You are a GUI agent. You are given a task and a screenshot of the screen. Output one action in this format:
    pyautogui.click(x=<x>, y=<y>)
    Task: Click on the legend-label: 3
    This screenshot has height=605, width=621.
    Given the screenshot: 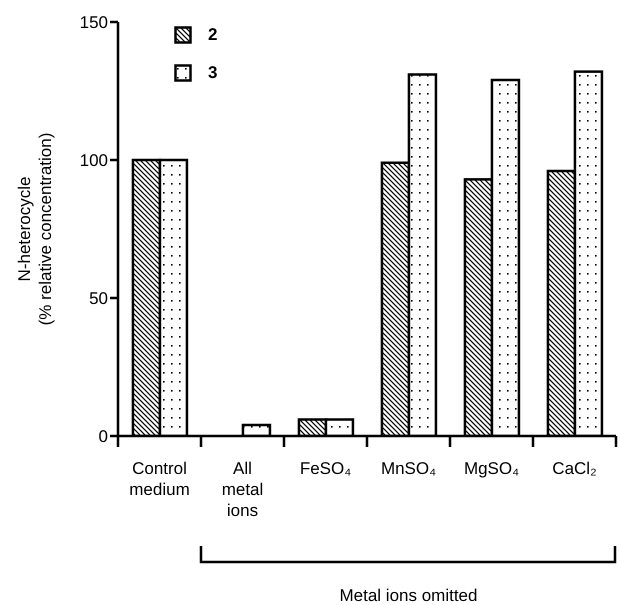 What is the action you would take?
    pyautogui.click(x=213, y=73)
    